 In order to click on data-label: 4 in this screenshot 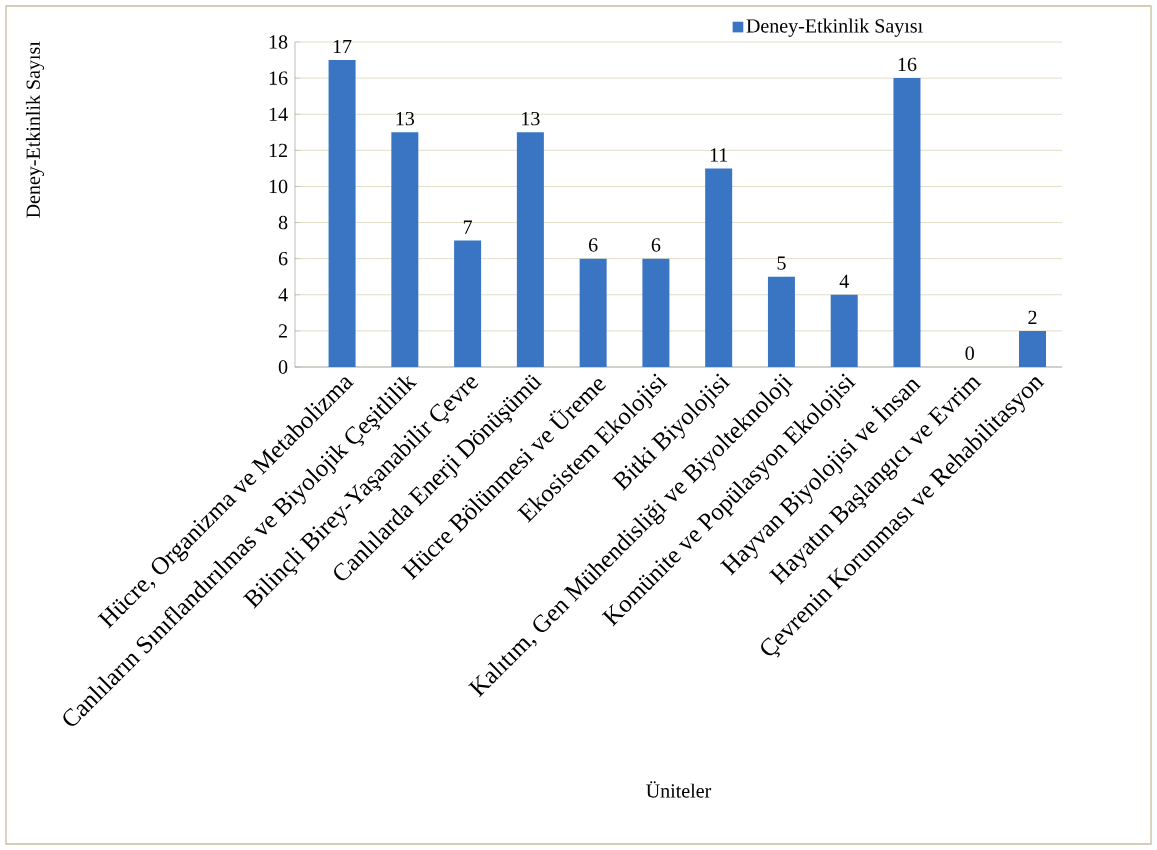, I will do `click(844, 281)`.